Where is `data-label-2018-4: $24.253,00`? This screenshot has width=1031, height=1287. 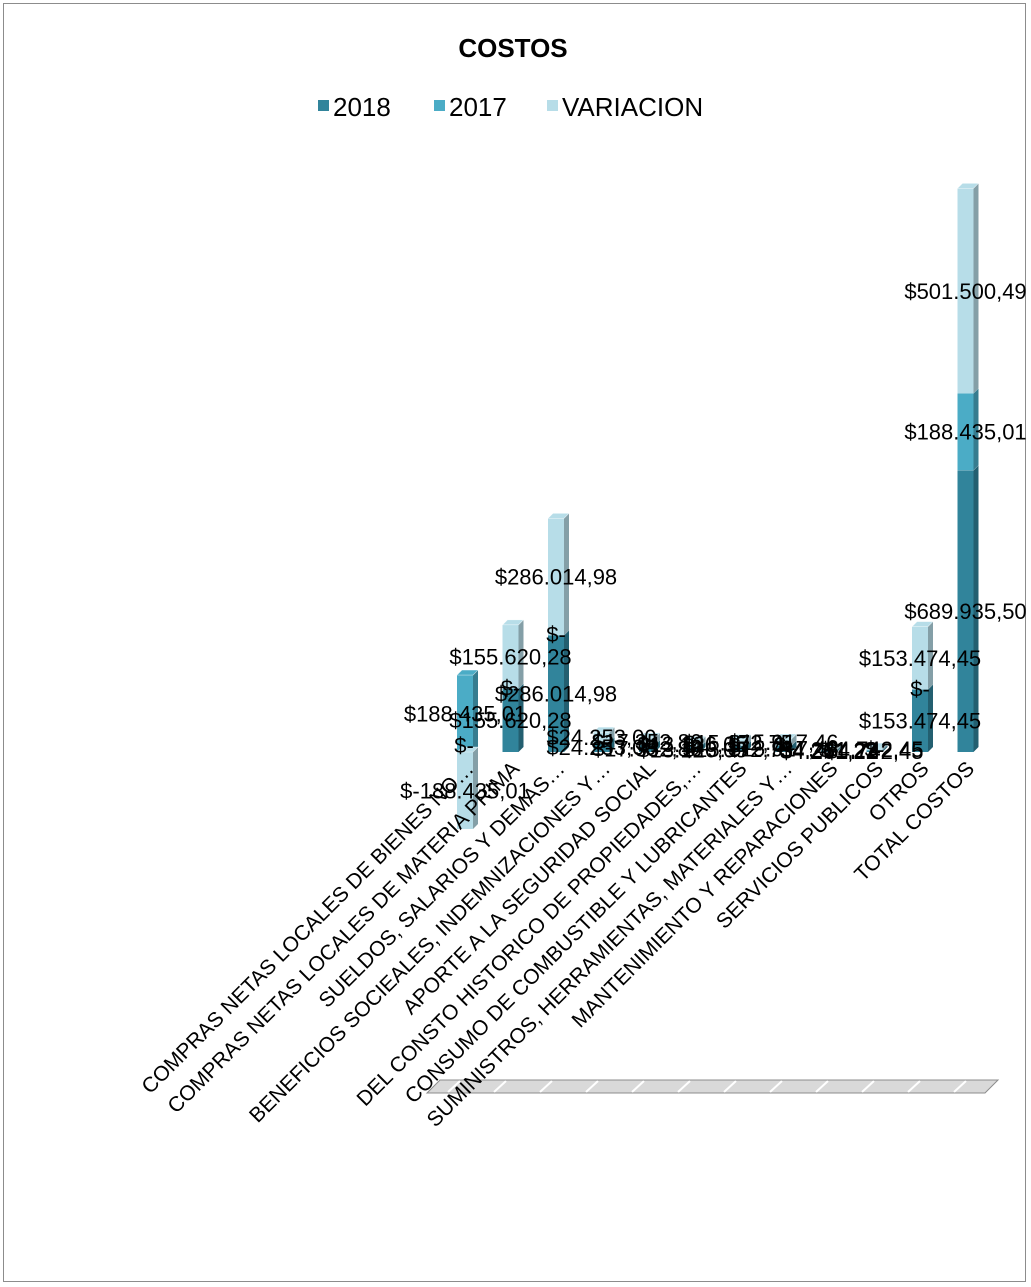
data-label-2018-4: $24.253,00 is located at coordinates (601, 747).